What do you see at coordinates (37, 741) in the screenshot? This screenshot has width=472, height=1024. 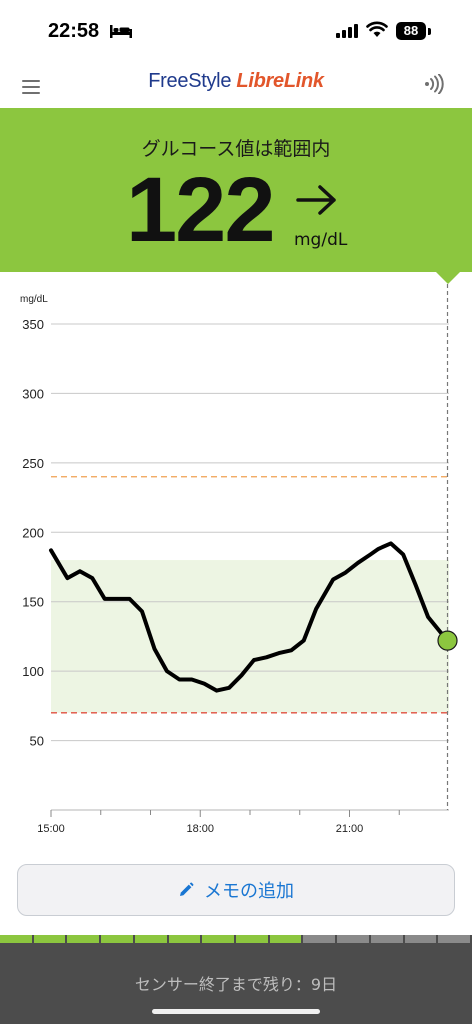 I see `y-tick-label: 50` at bounding box center [37, 741].